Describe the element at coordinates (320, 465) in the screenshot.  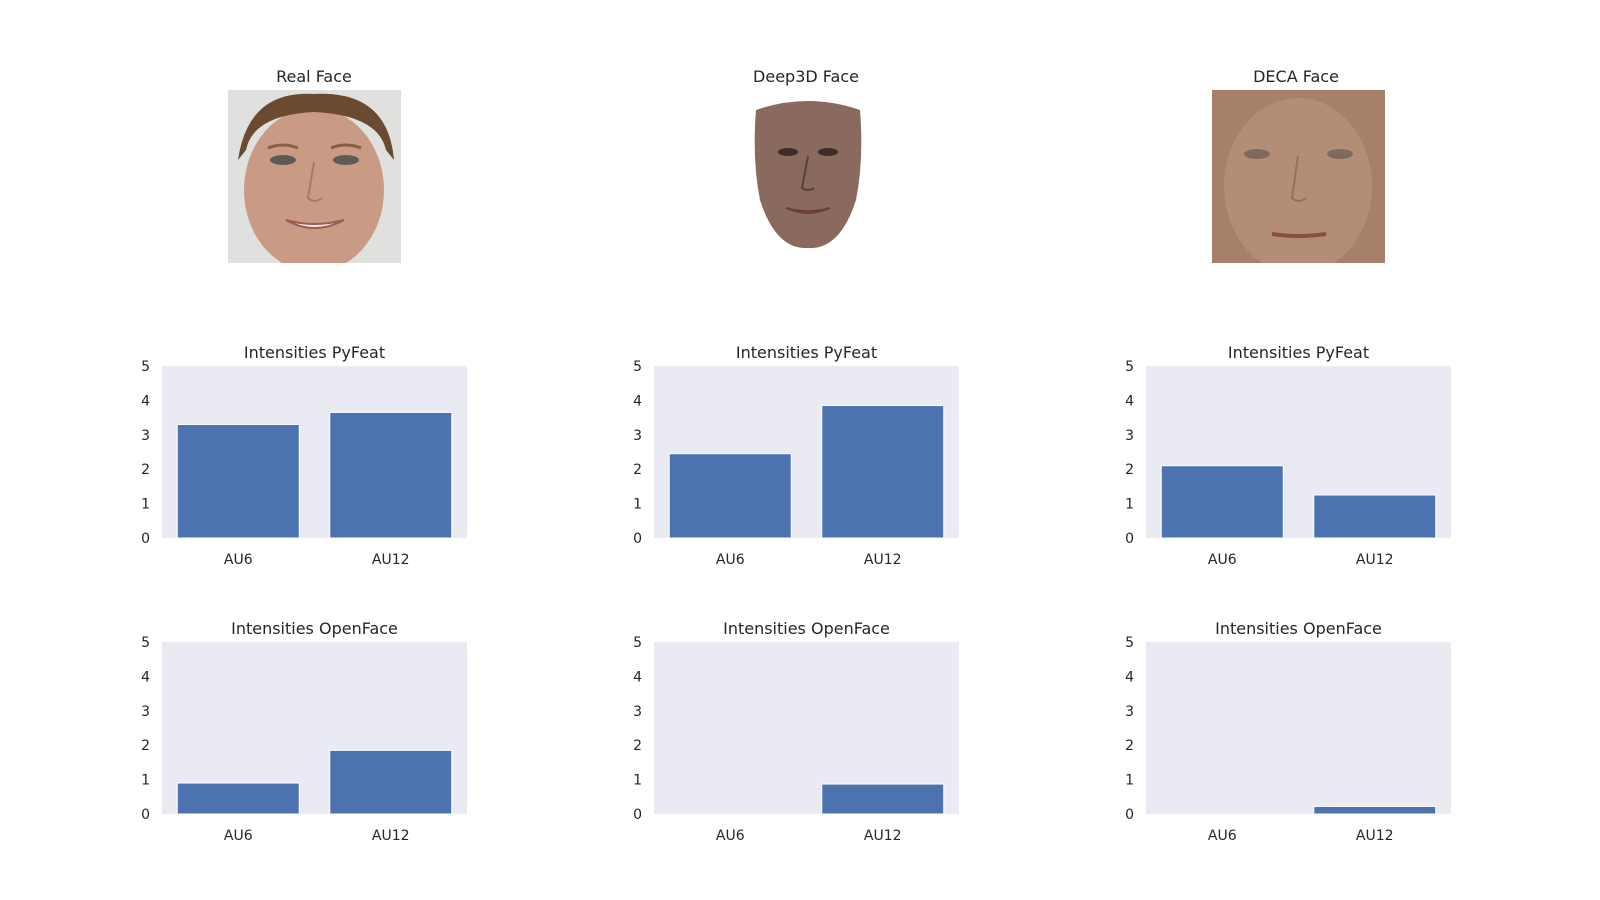
I see `chart-pyfeat-real: Intensities PyFeat 0 1 2 3 4 5 AU6 AU12` at that location.